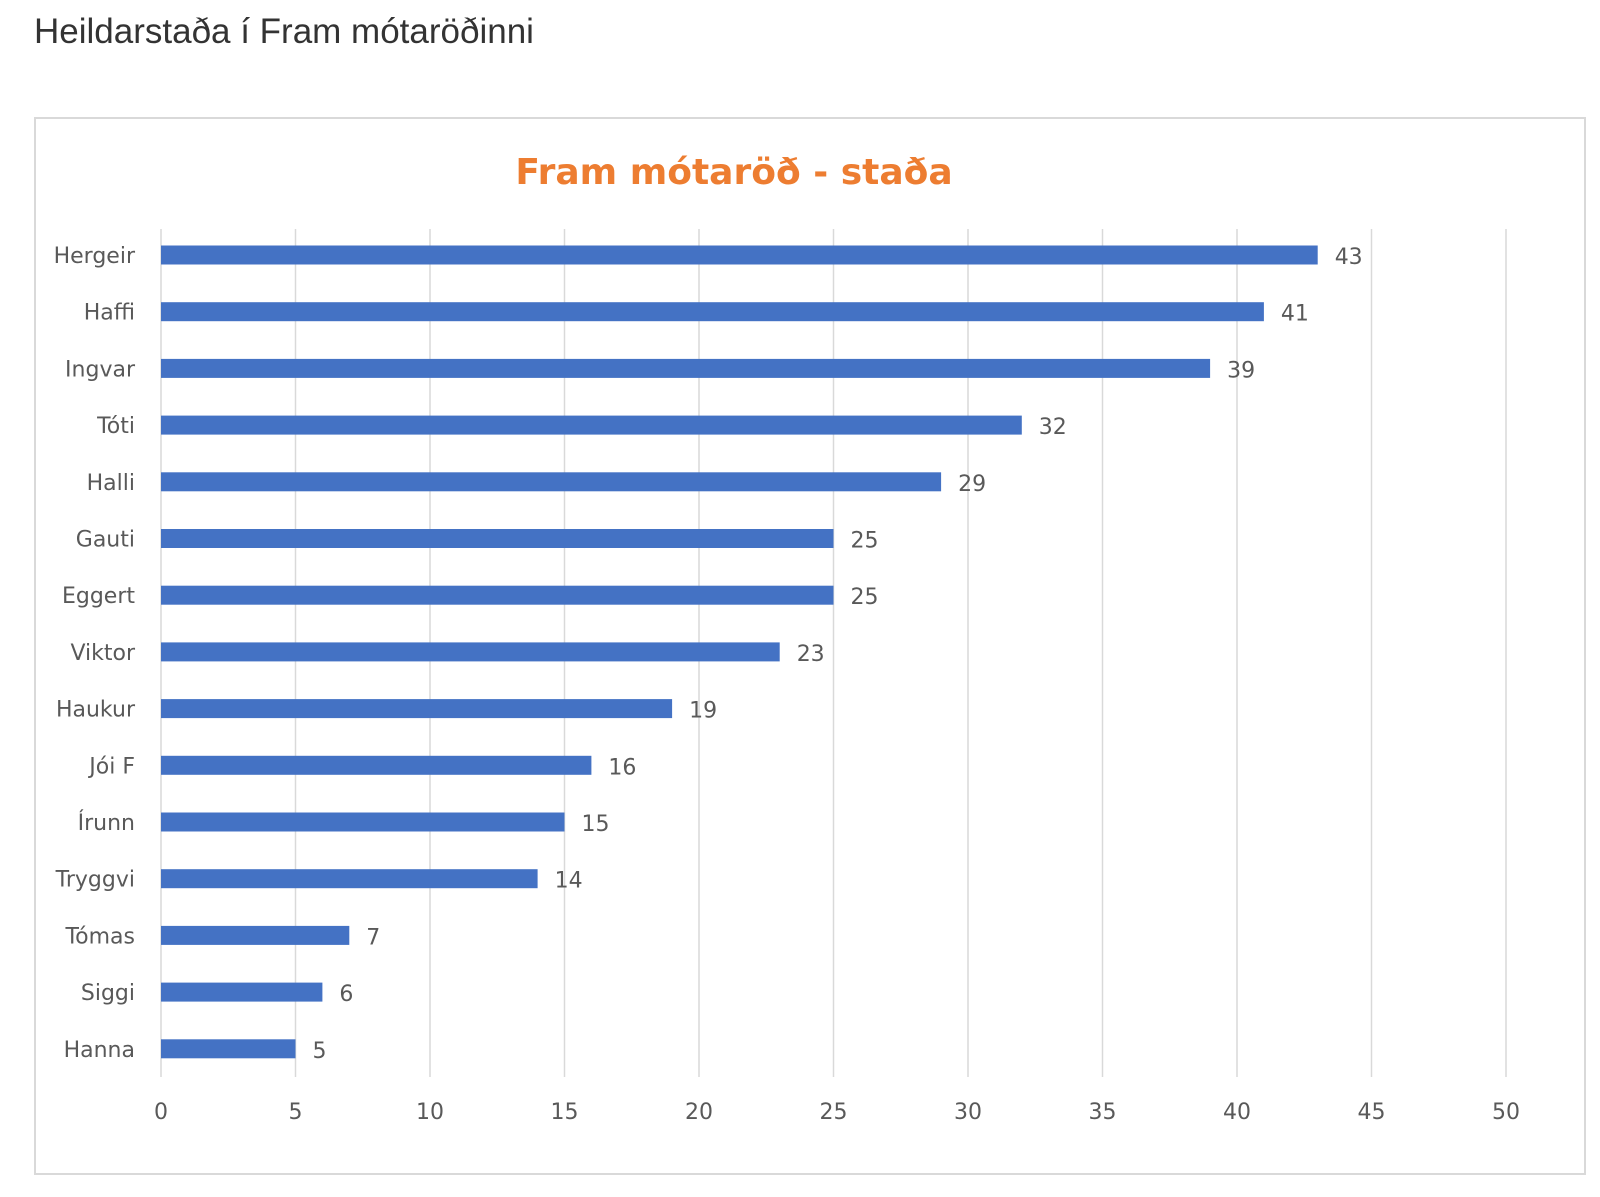 The height and width of the screenshot is (1197, 1600). What do you see at coordinates (703, 711) in the screenshot?
I see `data-label: 19` at bounding box center [703, 711].